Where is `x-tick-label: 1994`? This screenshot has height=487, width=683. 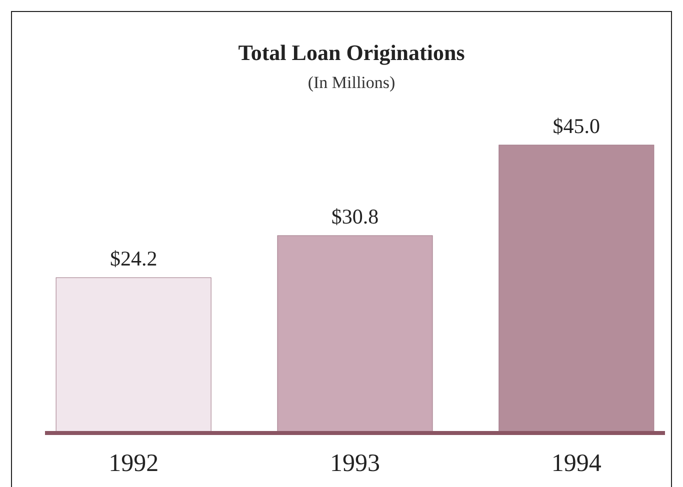 x-tick-label: 1994 is located at coordinates (576, 463).